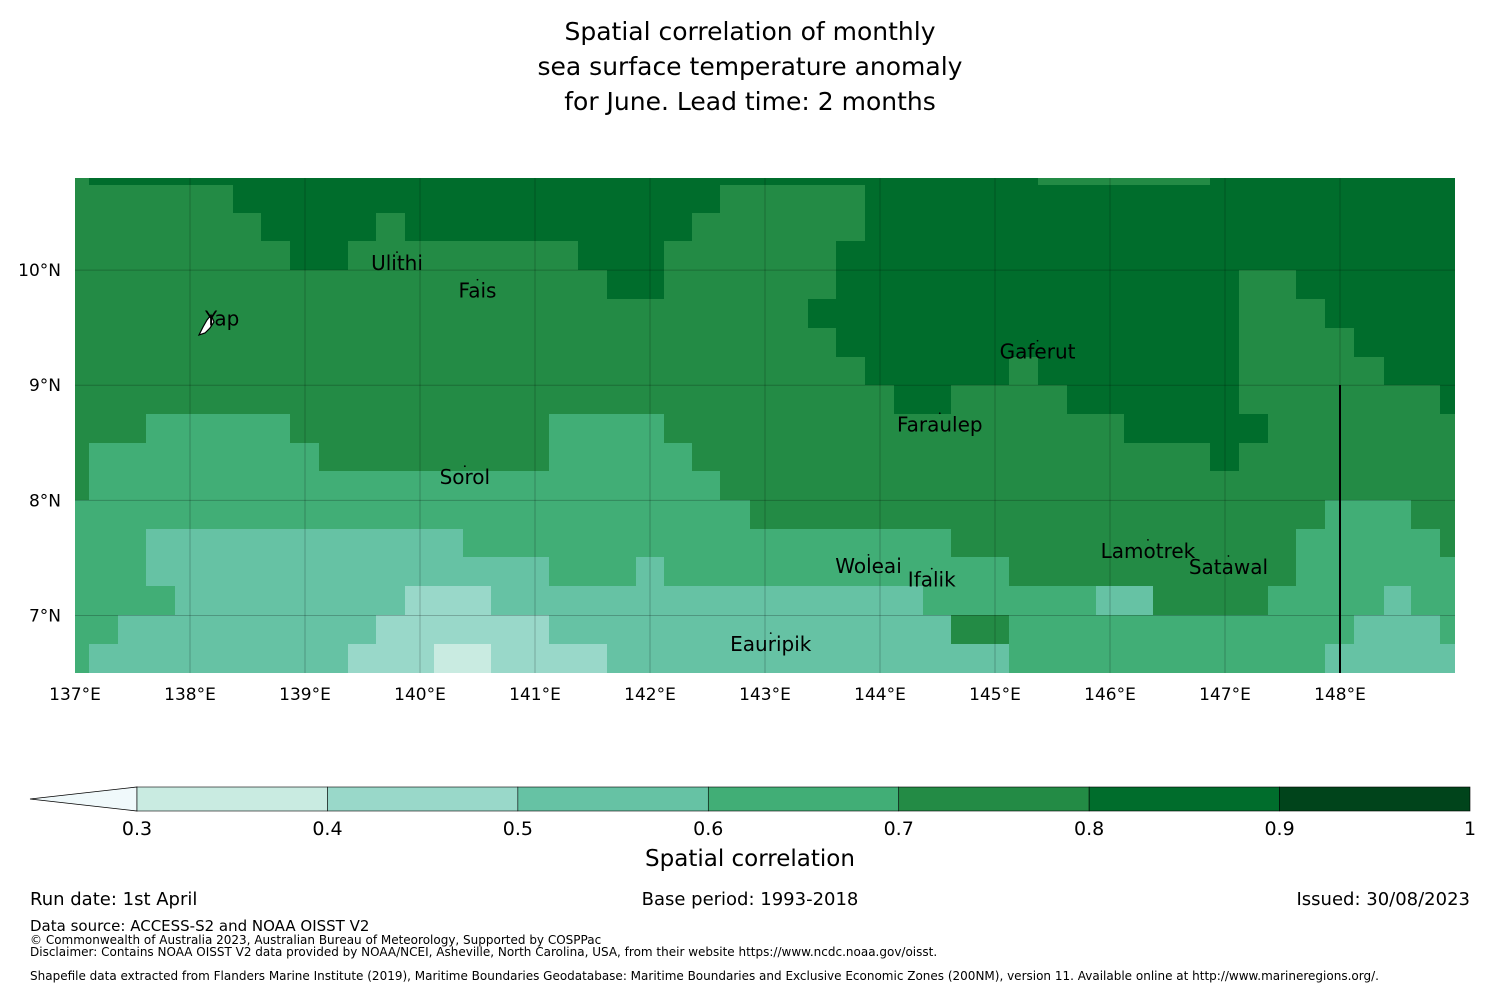 The width and height of the screenshot is (1500, 990). I want to click on colorbar-tick-label: 0.4, so click(327, 829).